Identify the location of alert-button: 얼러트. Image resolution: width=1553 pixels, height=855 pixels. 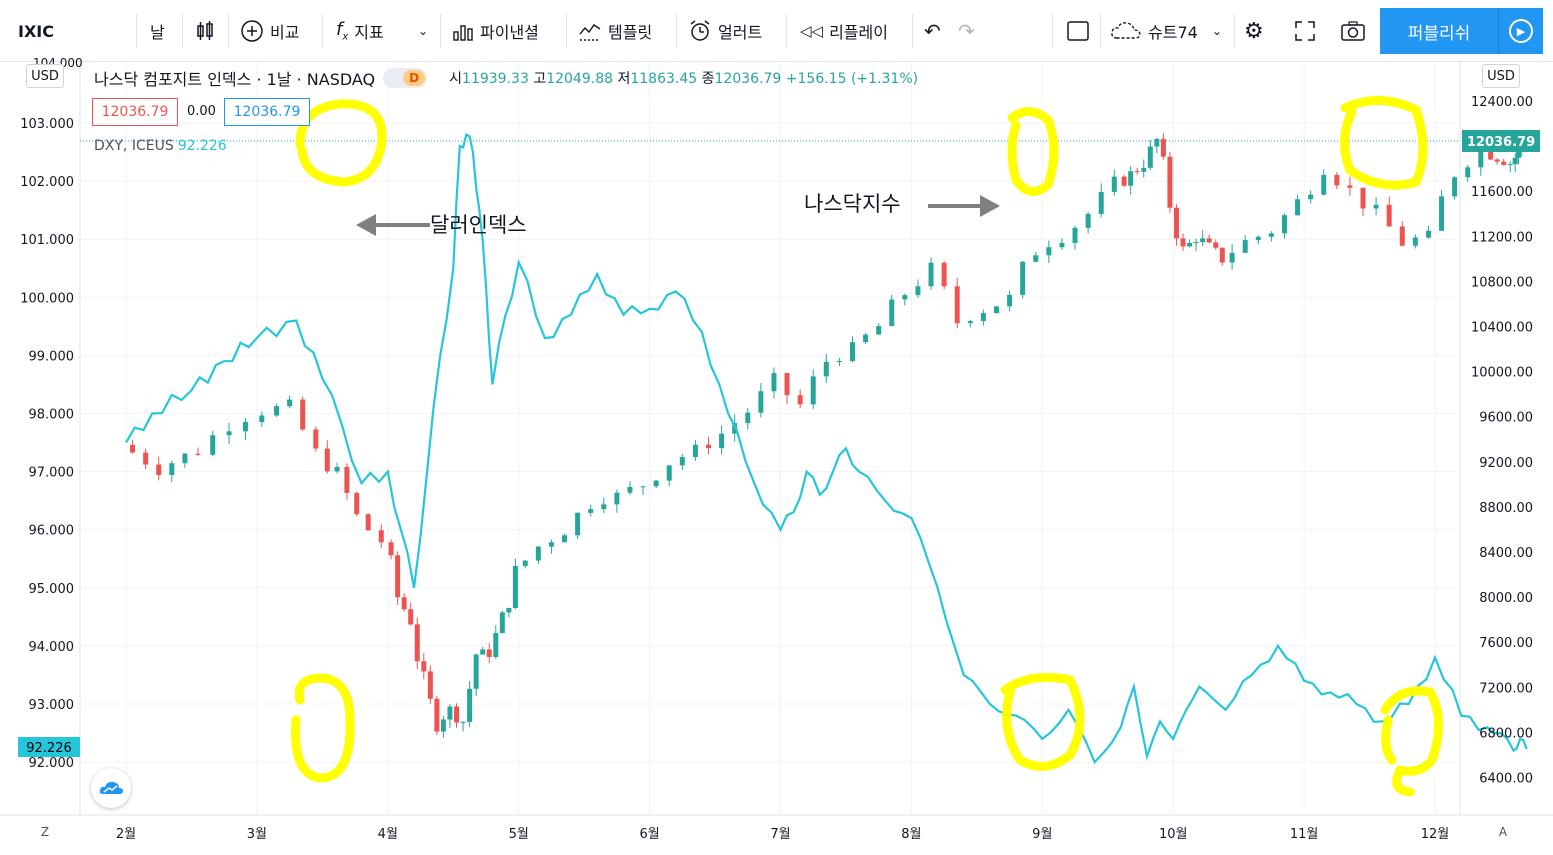
(725, 31).